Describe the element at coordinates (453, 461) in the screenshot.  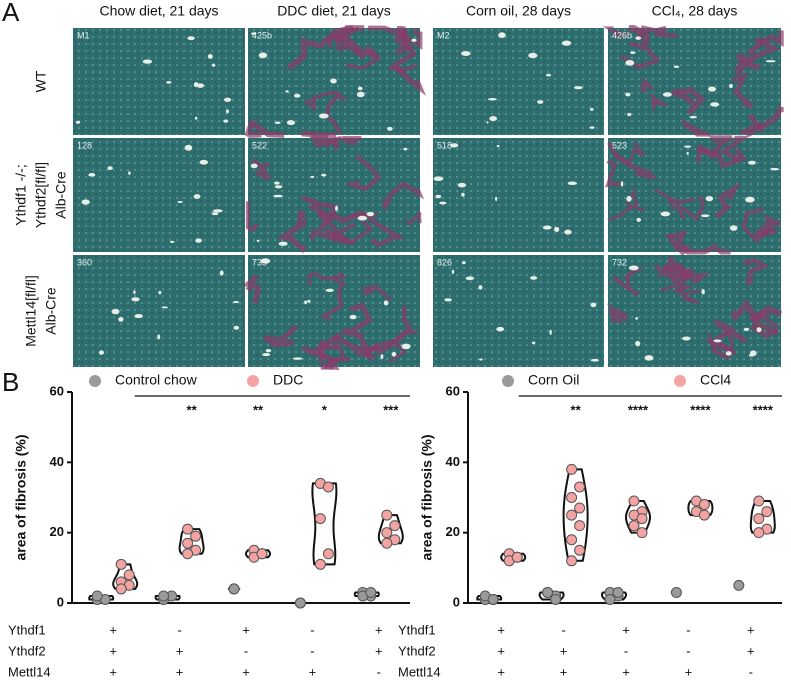
I see `y-tick-label: 40` at that location.